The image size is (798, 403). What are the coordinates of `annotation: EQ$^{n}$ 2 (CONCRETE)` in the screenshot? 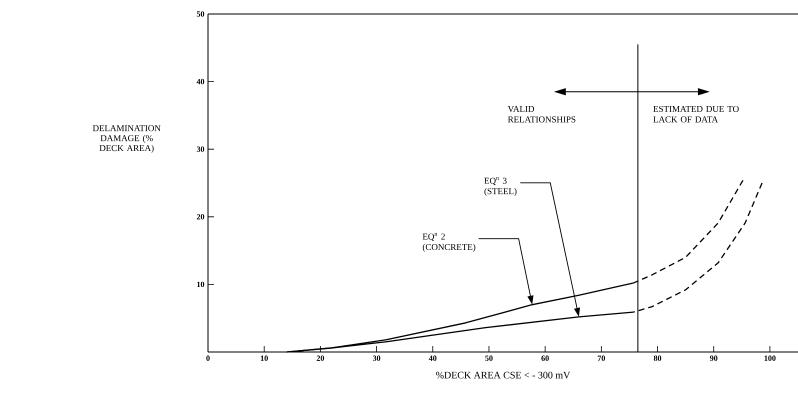 It's located at (449, 242).